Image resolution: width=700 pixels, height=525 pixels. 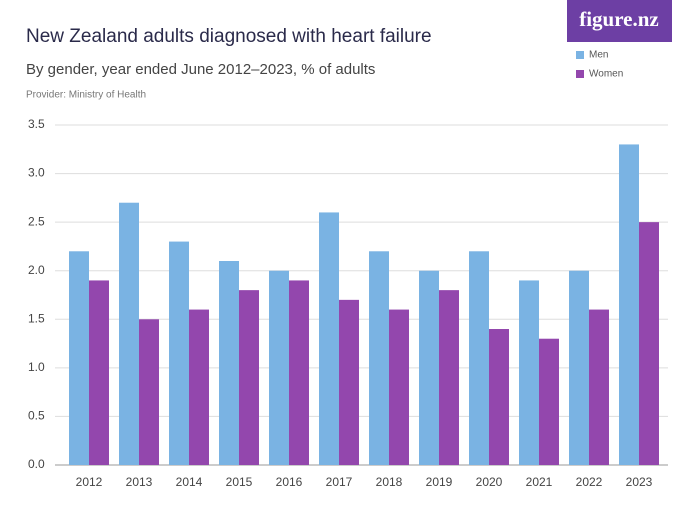 What do you see at coordinates (139, 482) in the screenshot?
I see `x-tick-label: 2013` at bounding box center [139, 482].